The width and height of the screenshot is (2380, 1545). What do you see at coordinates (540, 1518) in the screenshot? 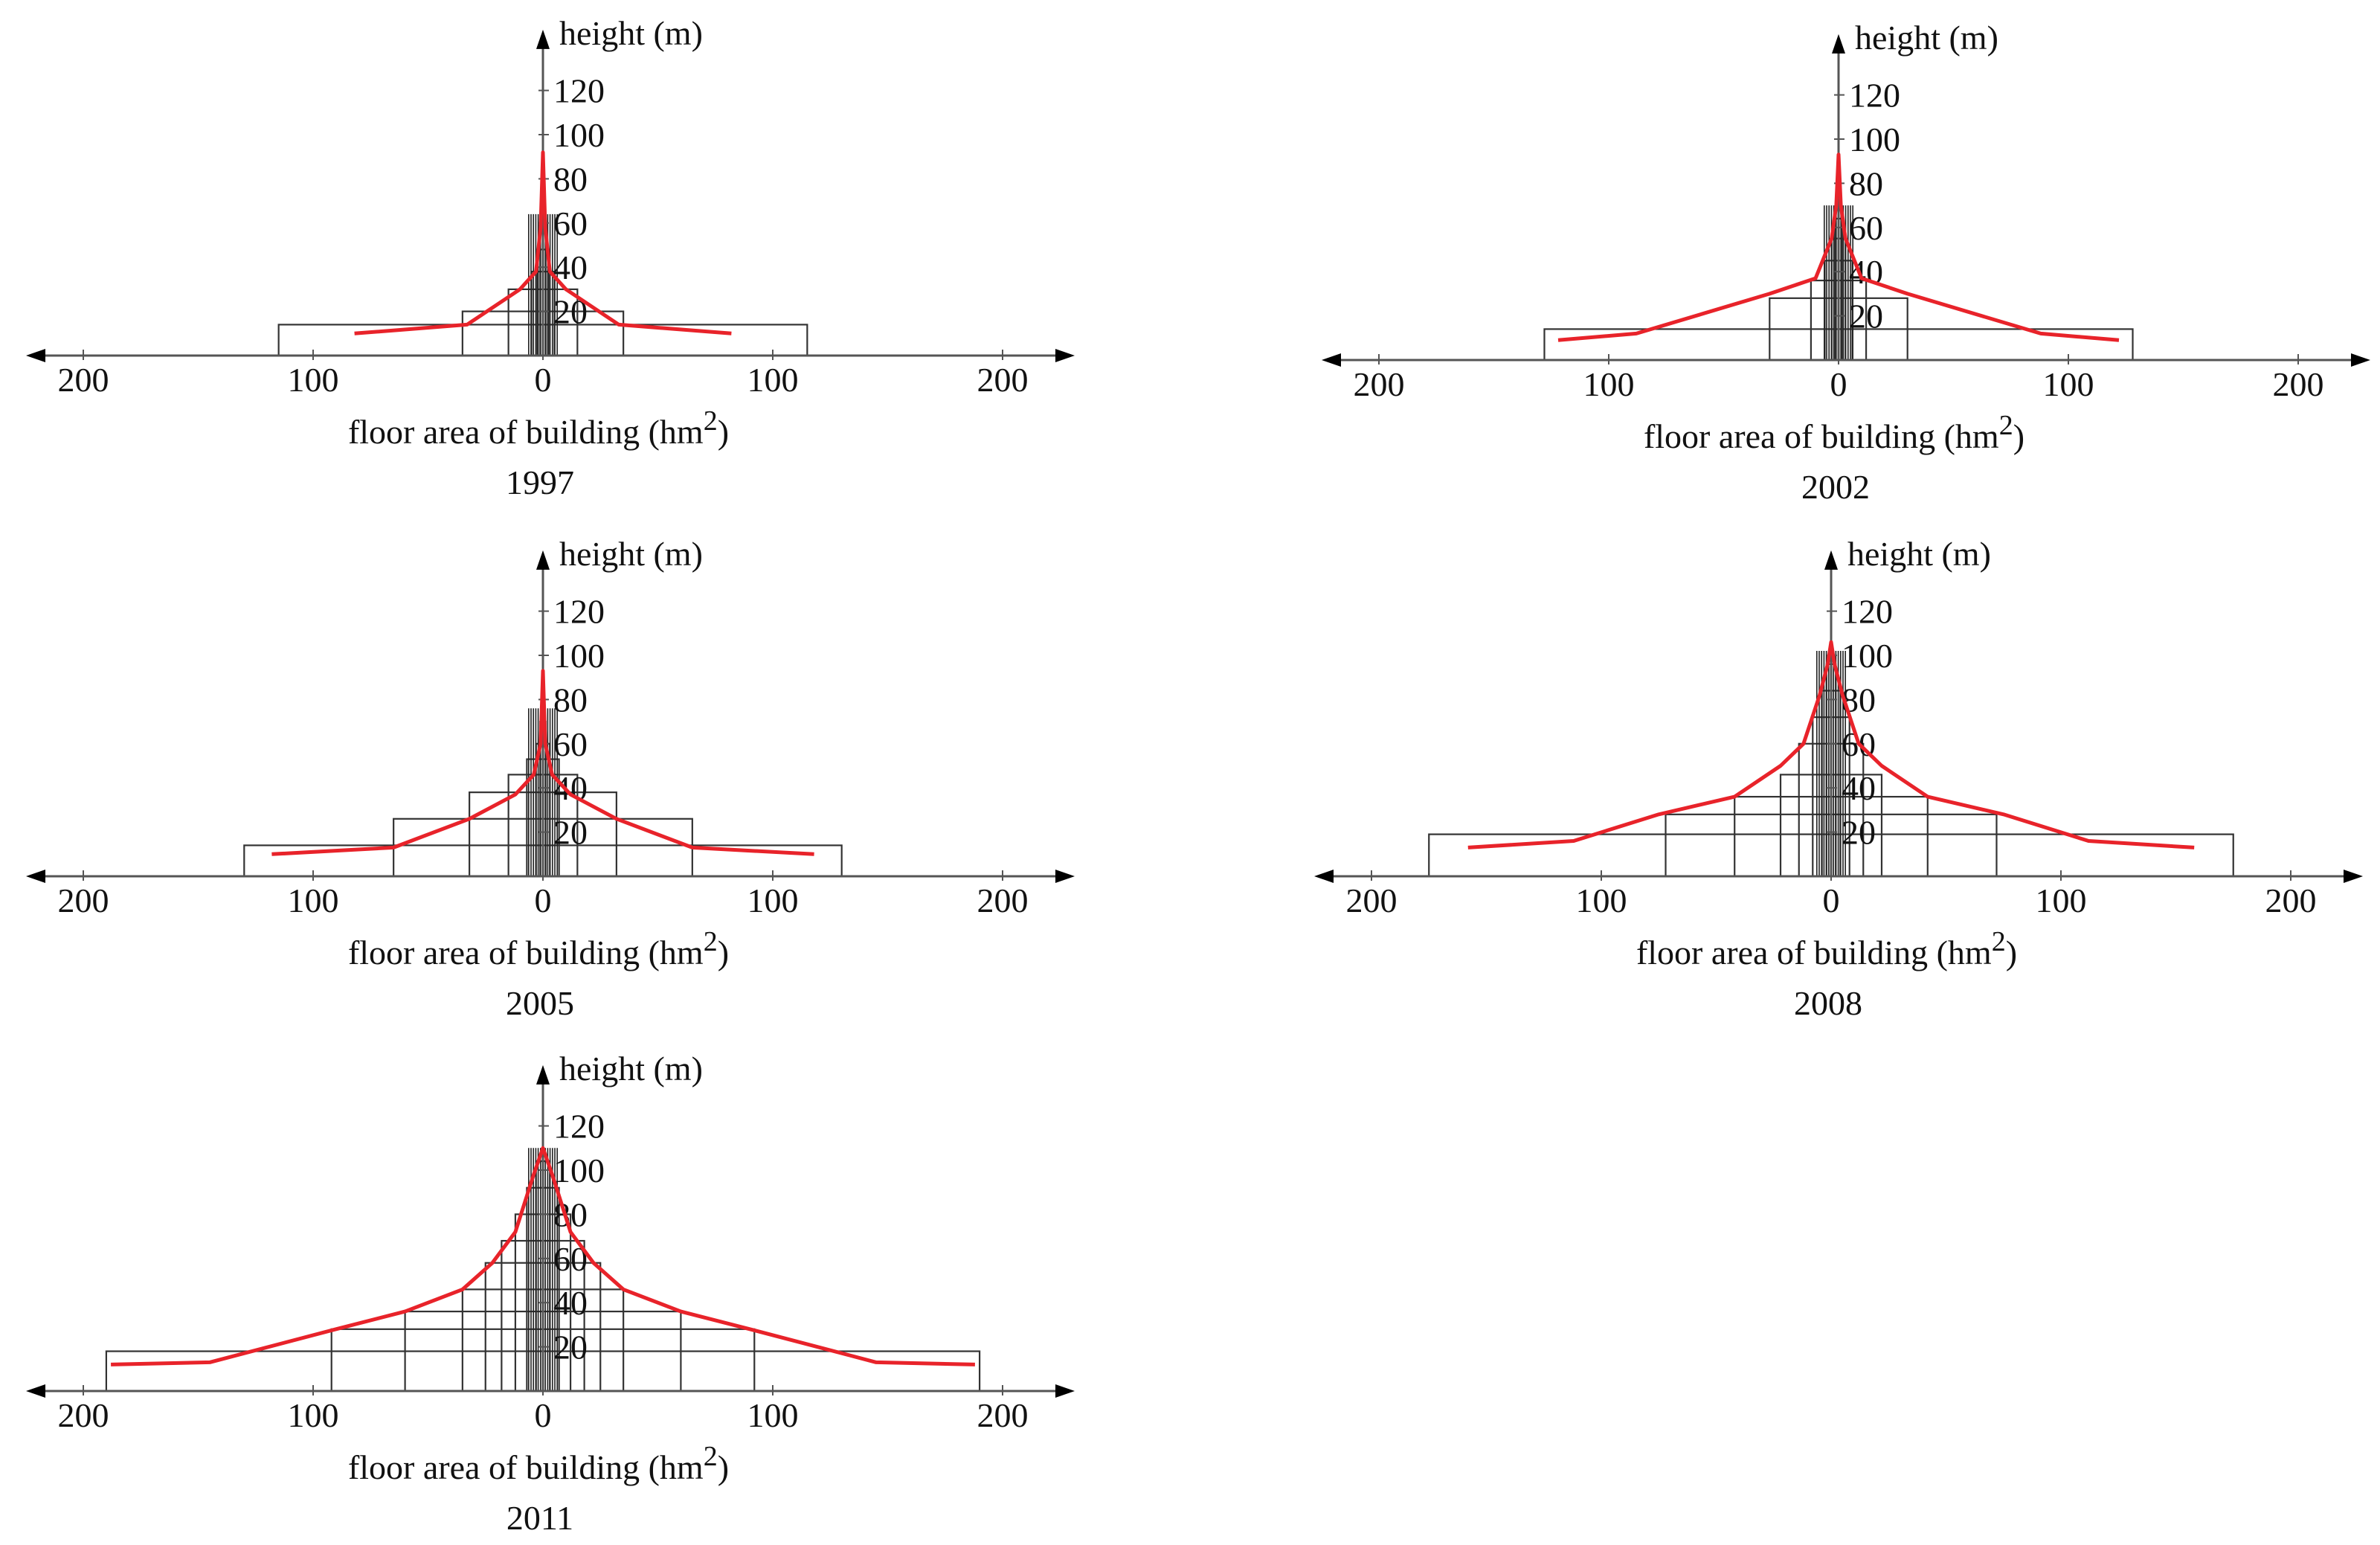
I see `year-label: 2011` at bounding box center [540, 1518].